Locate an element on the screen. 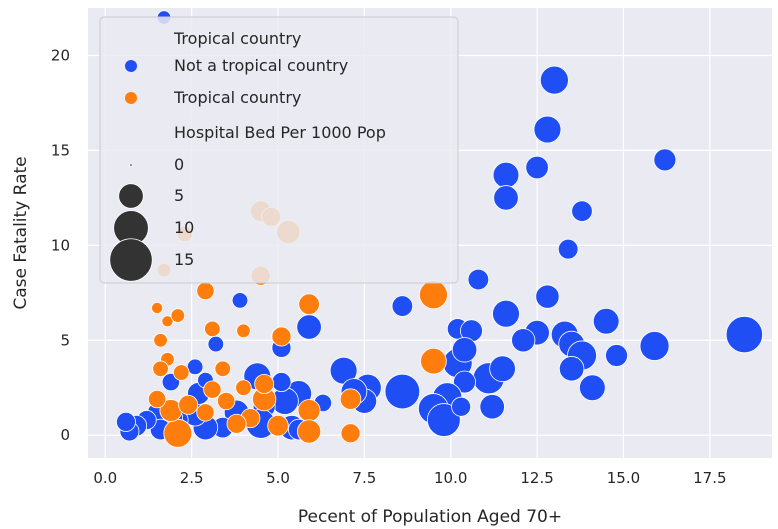  x-tick-label: 17.5 is located at coordinates (709, 478).